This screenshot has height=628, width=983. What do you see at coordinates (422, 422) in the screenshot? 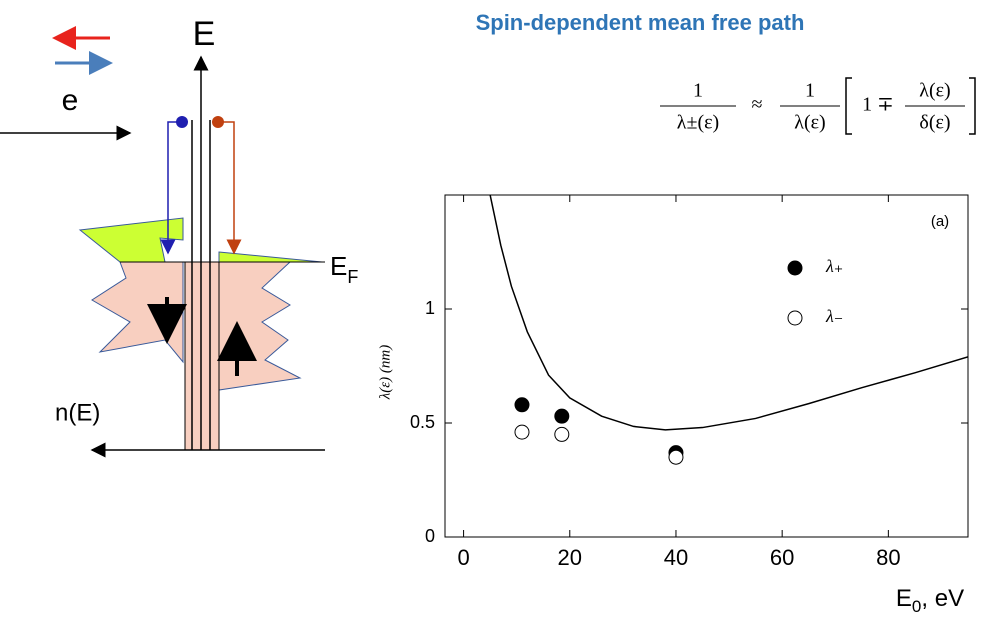
I see `y-tick-label: 0.5` at bounding box center [422, 422].